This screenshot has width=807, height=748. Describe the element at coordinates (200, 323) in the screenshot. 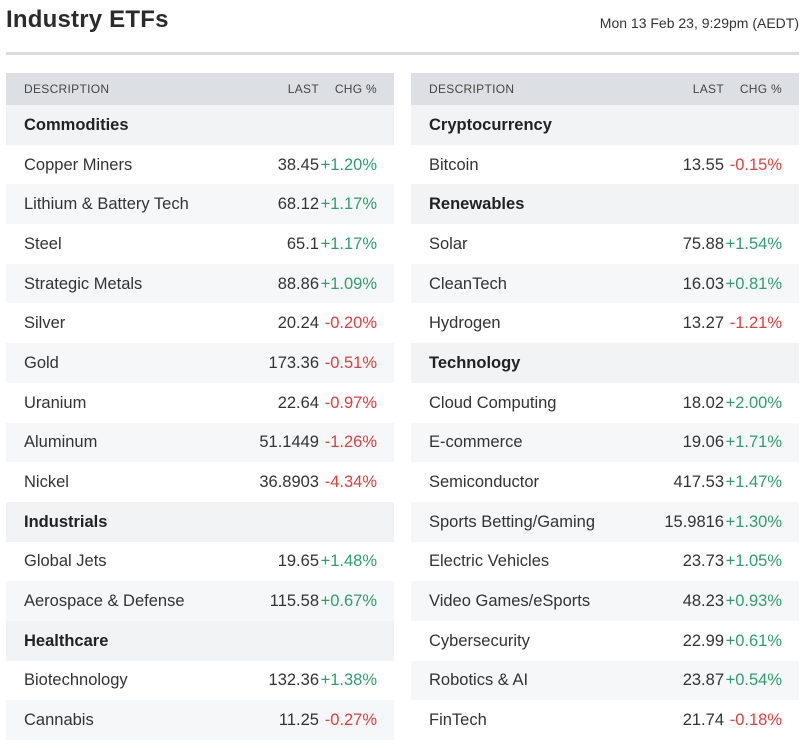

I see `table-row: Silver 20.24 -0.20%` at that location.